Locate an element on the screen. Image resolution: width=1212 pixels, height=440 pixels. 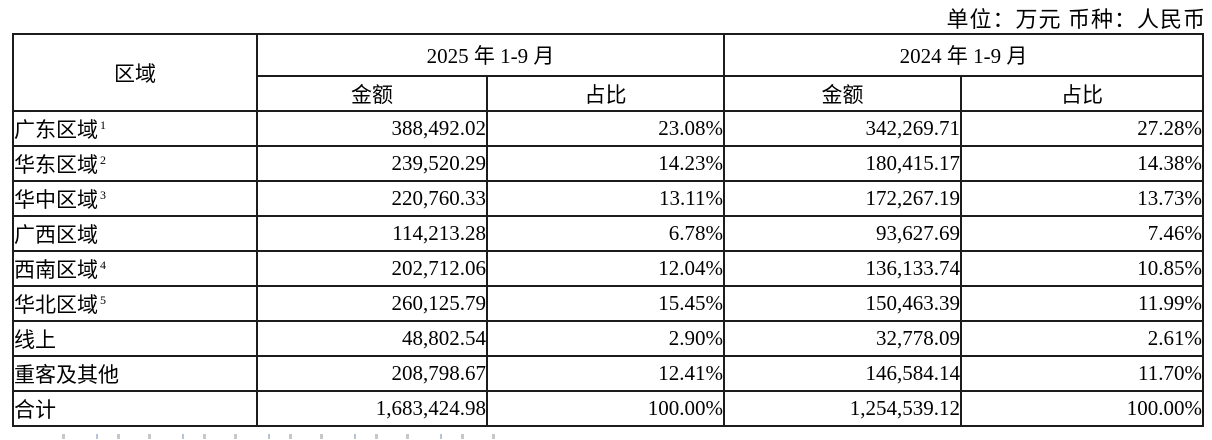
share-2024-cell: 11.99% is located at coordinates (1082, 303).